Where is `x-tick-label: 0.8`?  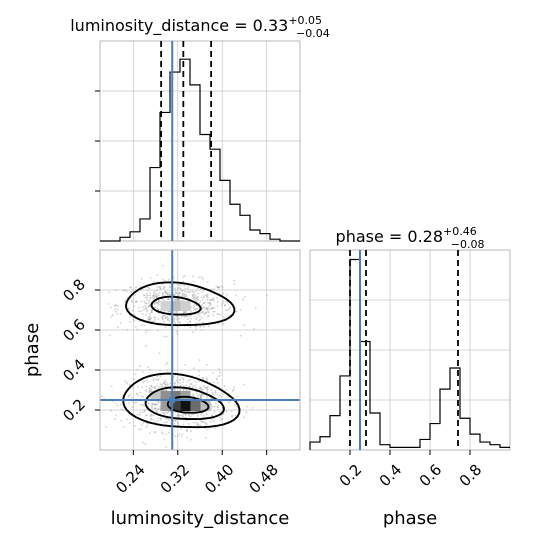
x-tick-label: 0.8 is located at coordinates (471, 476).